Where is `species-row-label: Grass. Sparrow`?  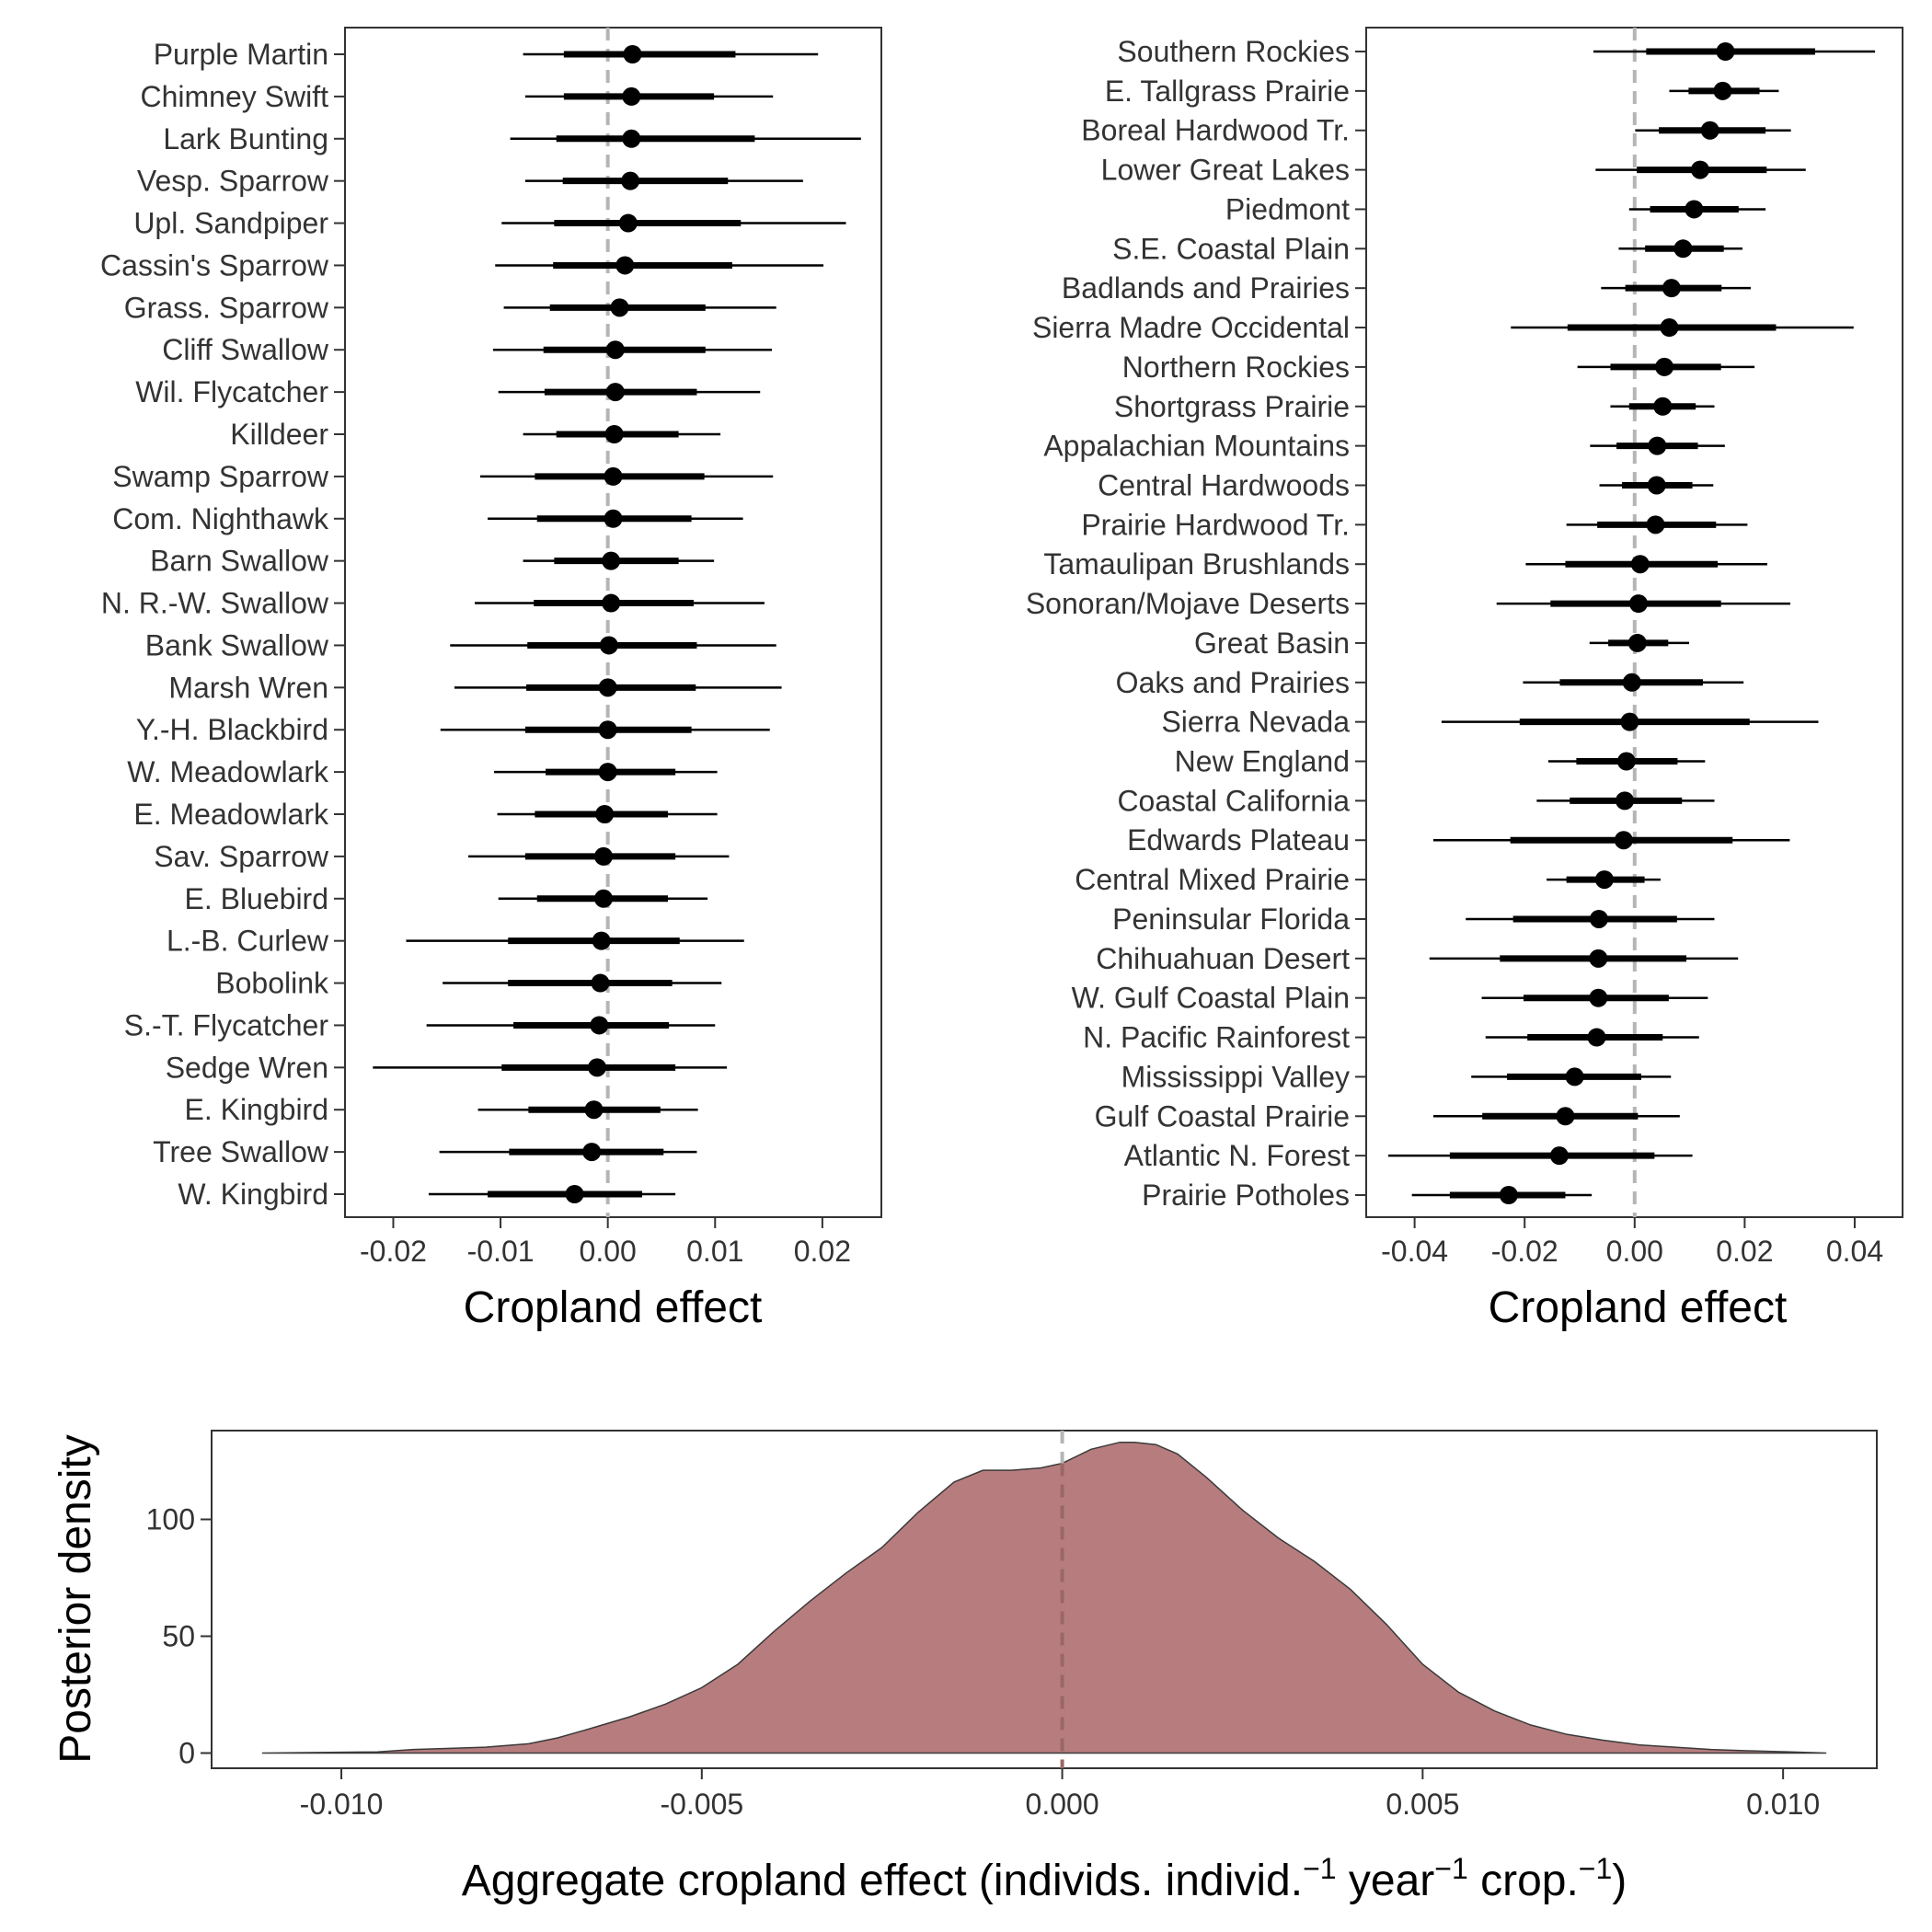 species-row-label: Grass. Sparrow is located at coordinates (226, 307).